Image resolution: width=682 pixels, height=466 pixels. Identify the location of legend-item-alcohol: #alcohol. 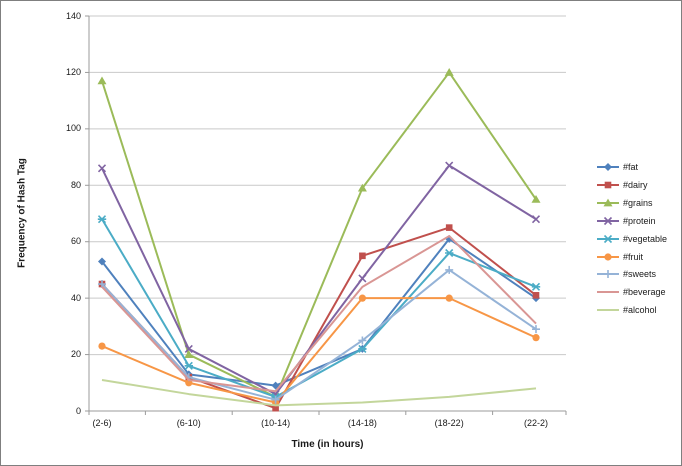
(626, 310).